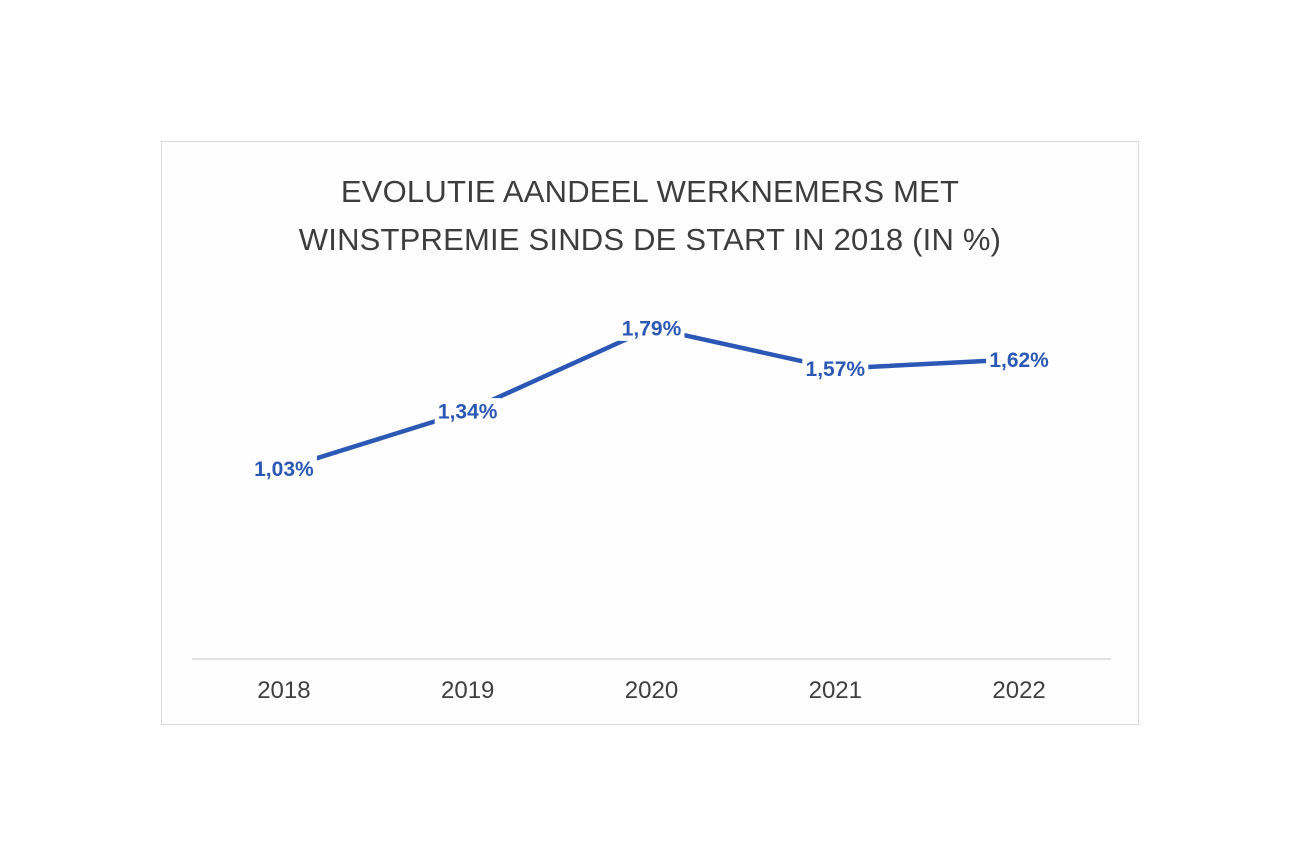  I want to click on data-label: 1,57%, so click(836, 369).